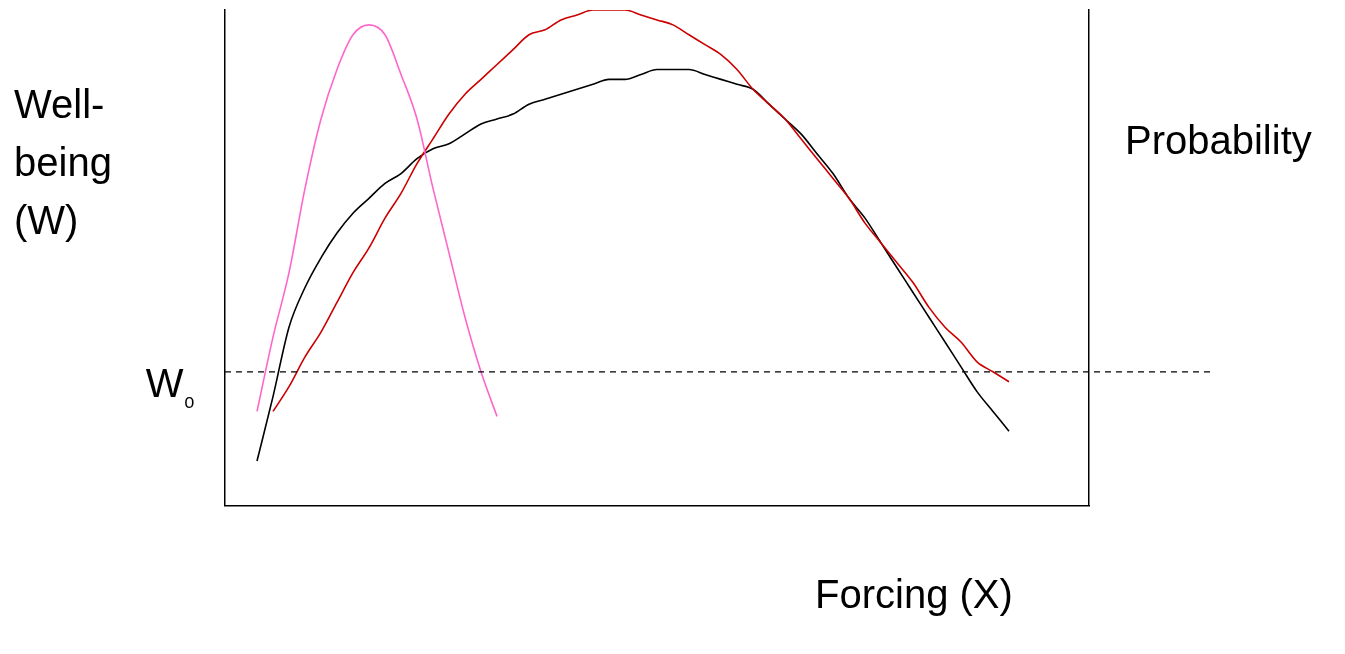 The image size is (1345, 654). Describe the element at coordinates (1218, 140) in the screenshot. I see `y2-axis-title: Probability` at that location.